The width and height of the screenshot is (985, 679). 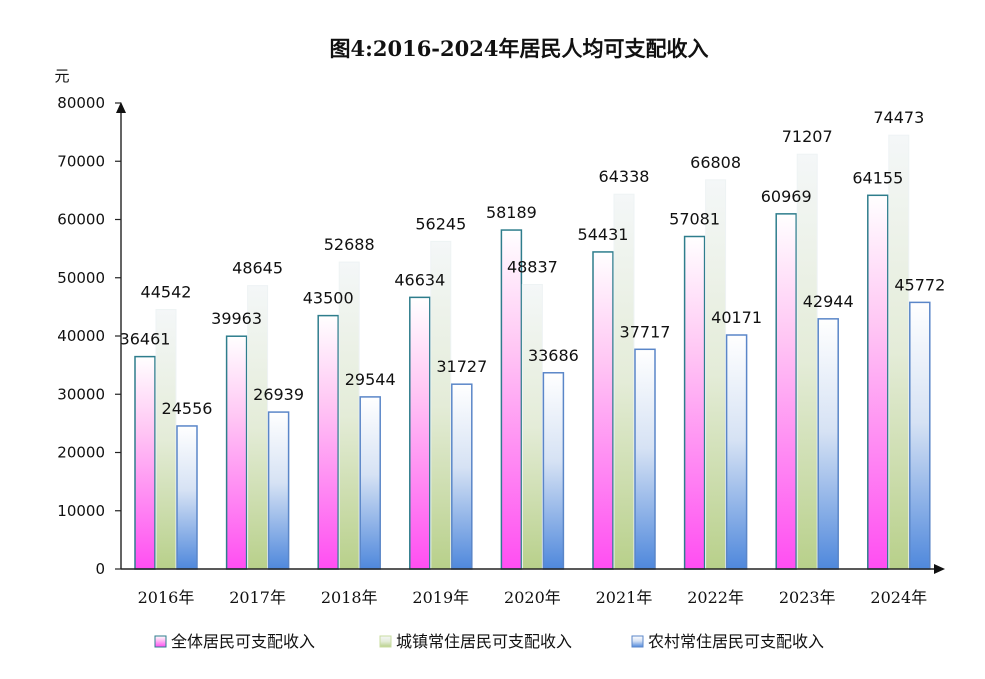 I want to click on data-label-series1-1: 36461, so click(x=145, y=339).